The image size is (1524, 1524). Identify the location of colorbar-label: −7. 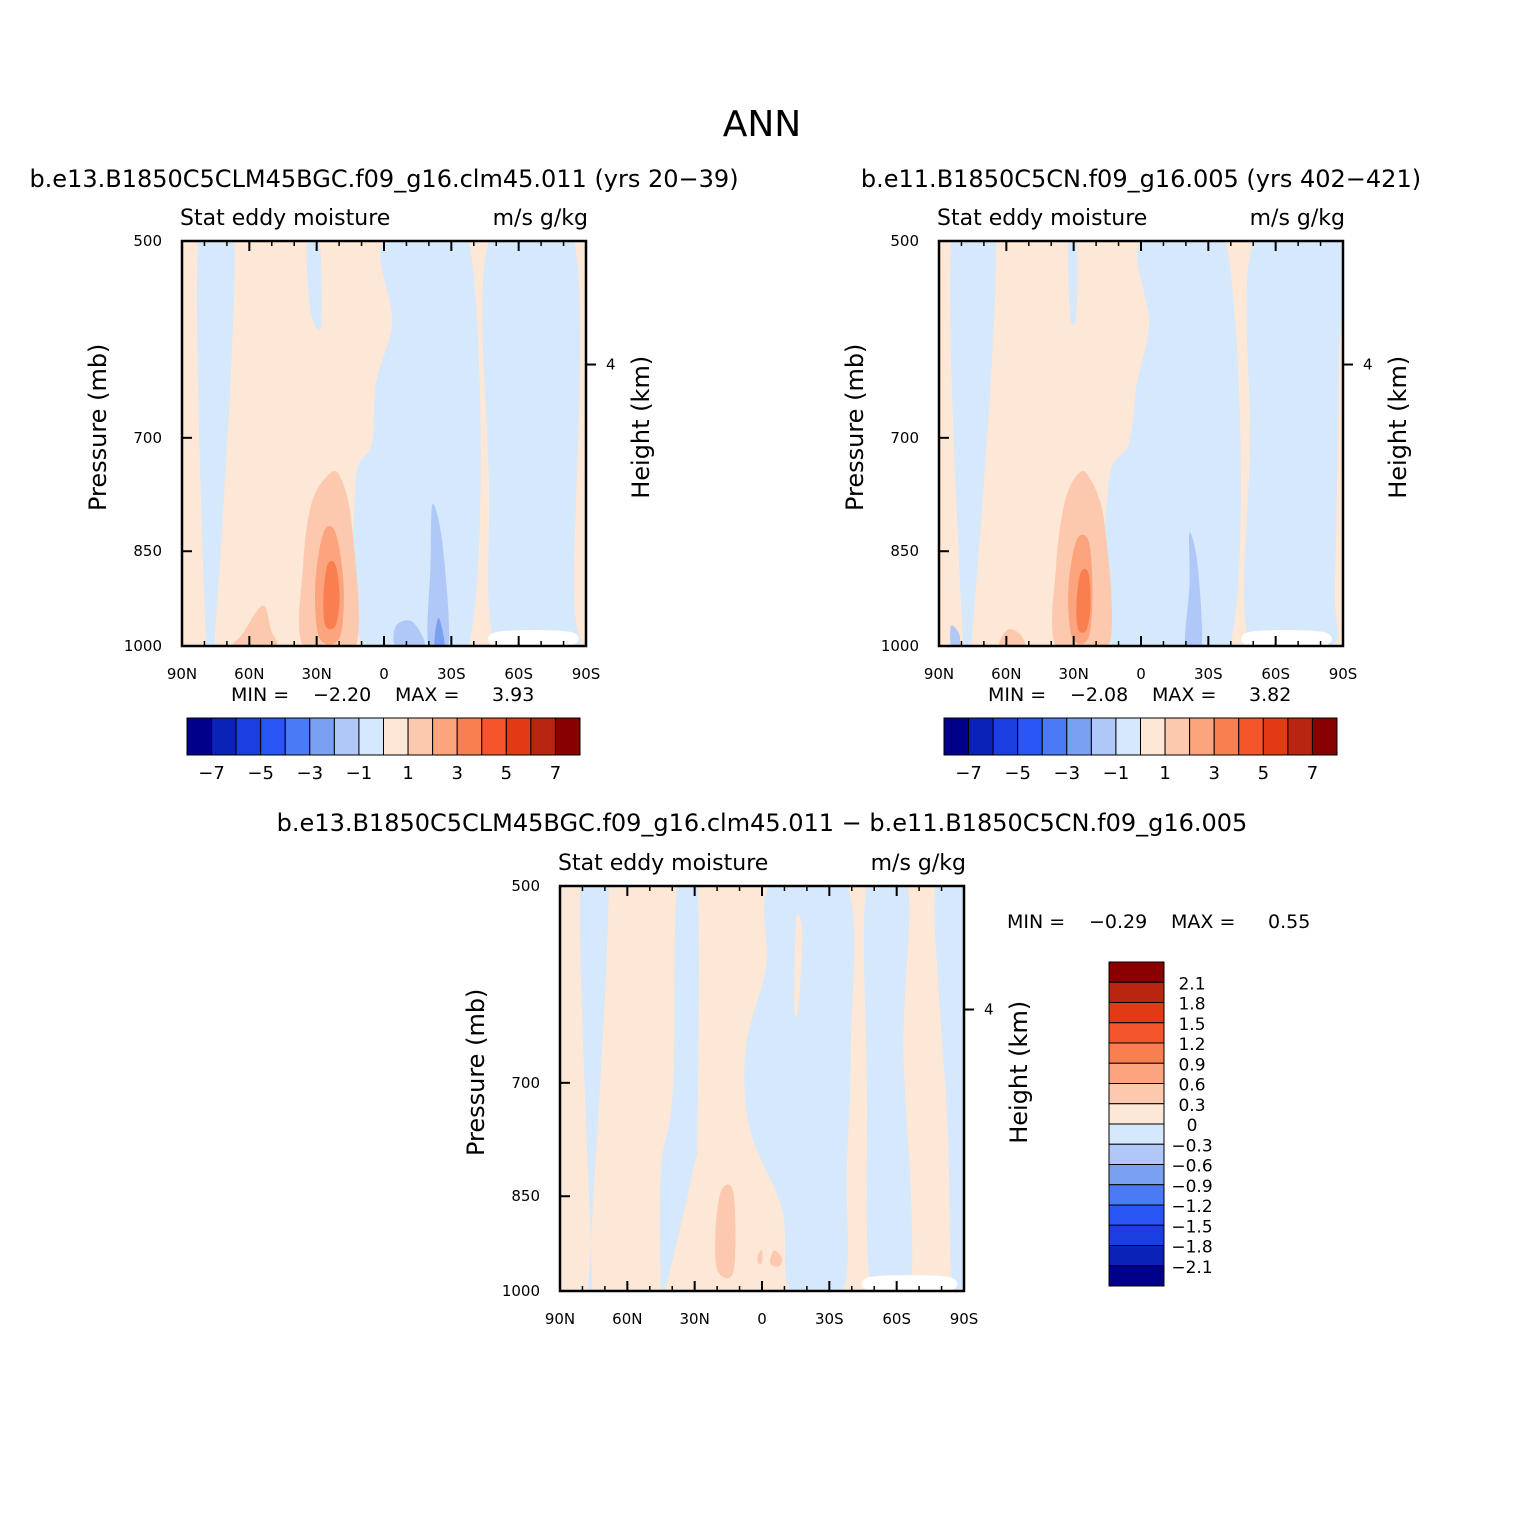
(968, 773).